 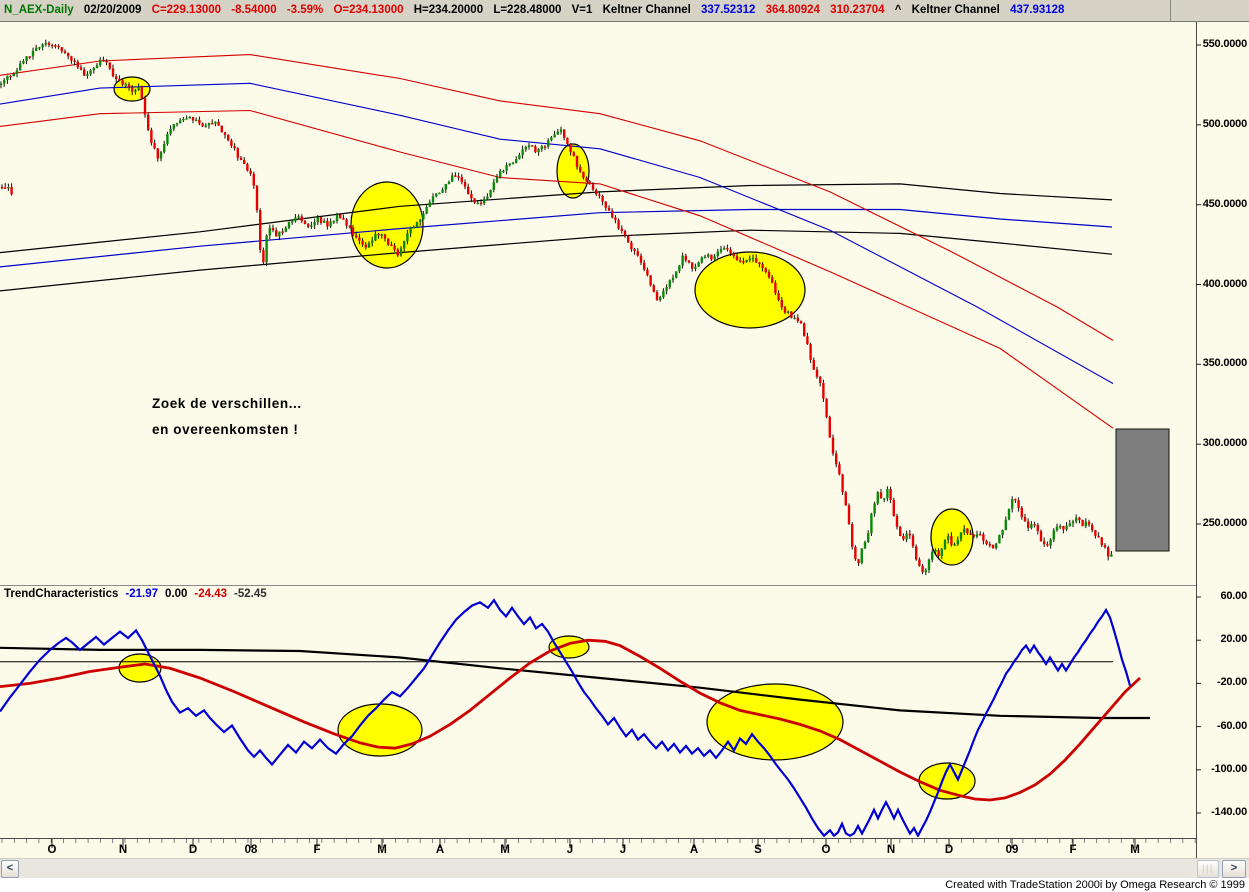 What do you see at coordinates (142, 594) in the screenshot?
I see `indicator-value: -21.97` at bounding box center [142, 594].